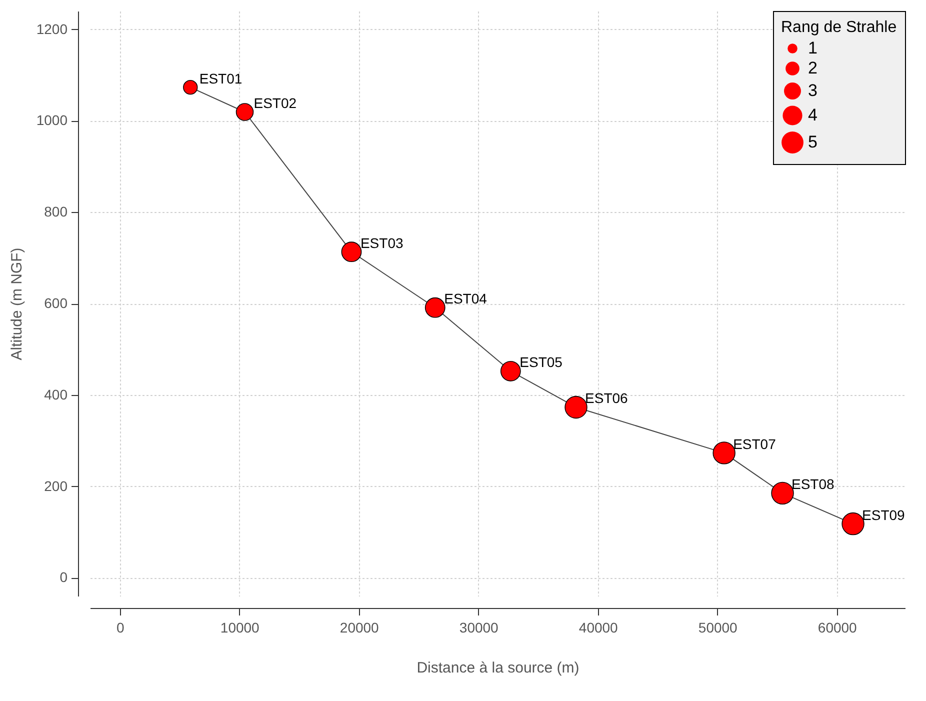  What do you see at coordinates (884, 514) in the screenshot?
I see `annotation: EST09` at bounding box center [884, 514].